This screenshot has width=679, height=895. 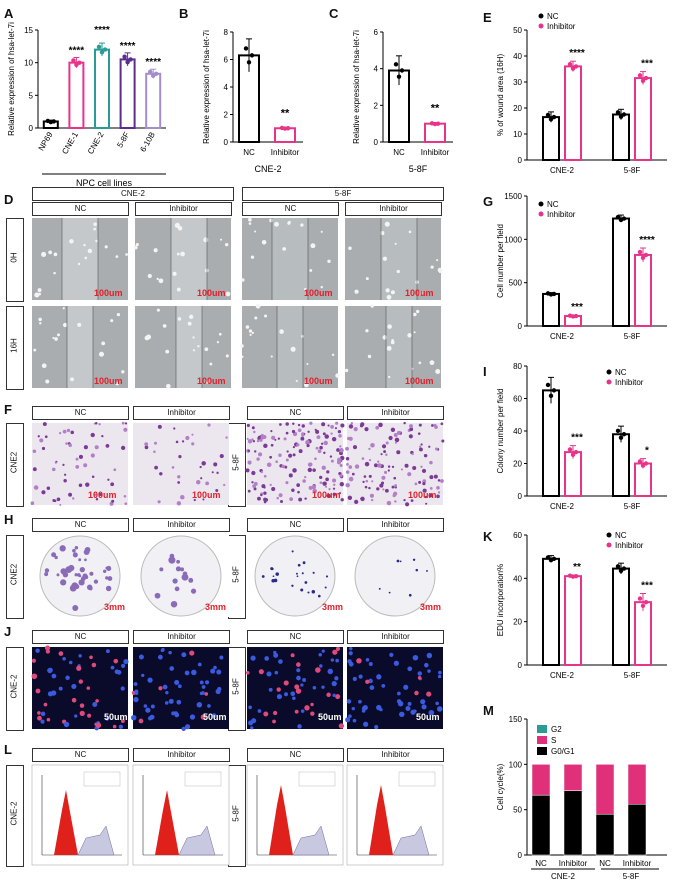 I want to click on k-xtick-1: 5-8F, so click(x=632, y=675).